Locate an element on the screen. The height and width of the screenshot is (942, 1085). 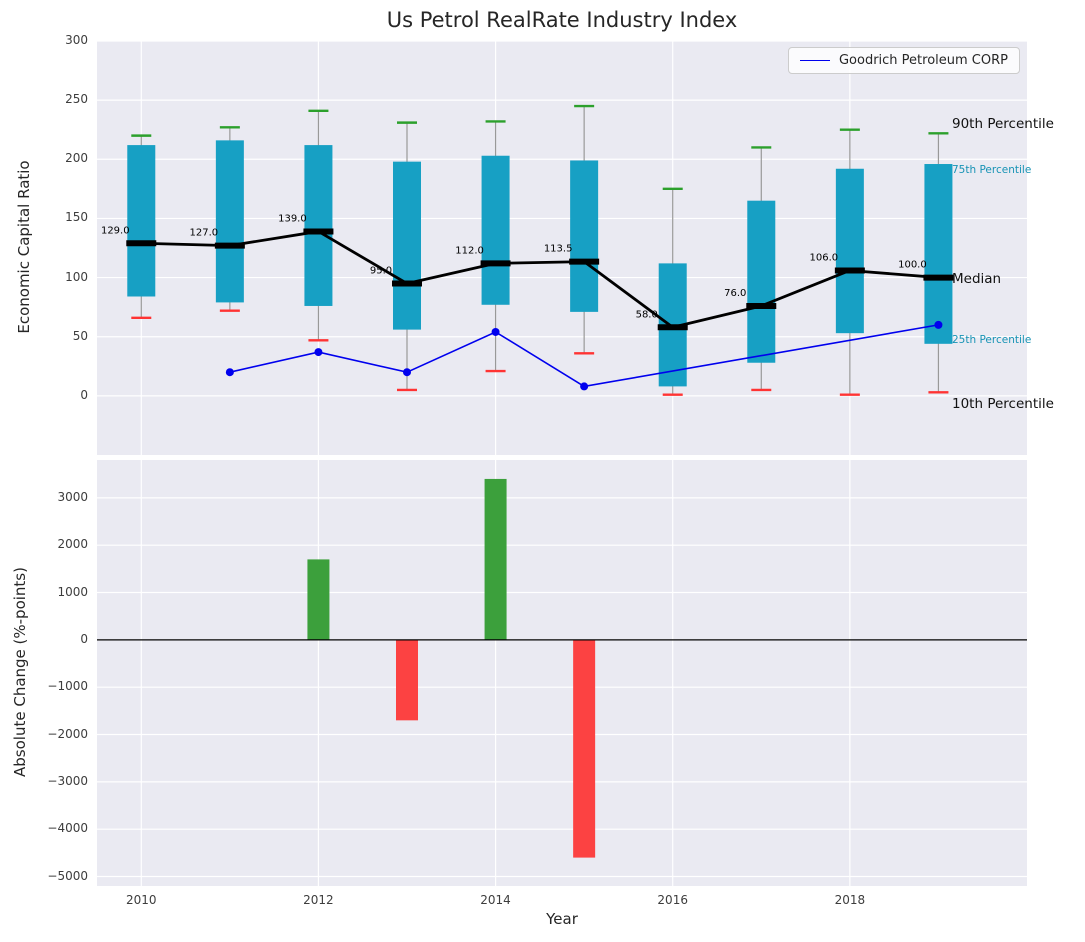
iqr-box-2014 is located at coordinates (495, 230).